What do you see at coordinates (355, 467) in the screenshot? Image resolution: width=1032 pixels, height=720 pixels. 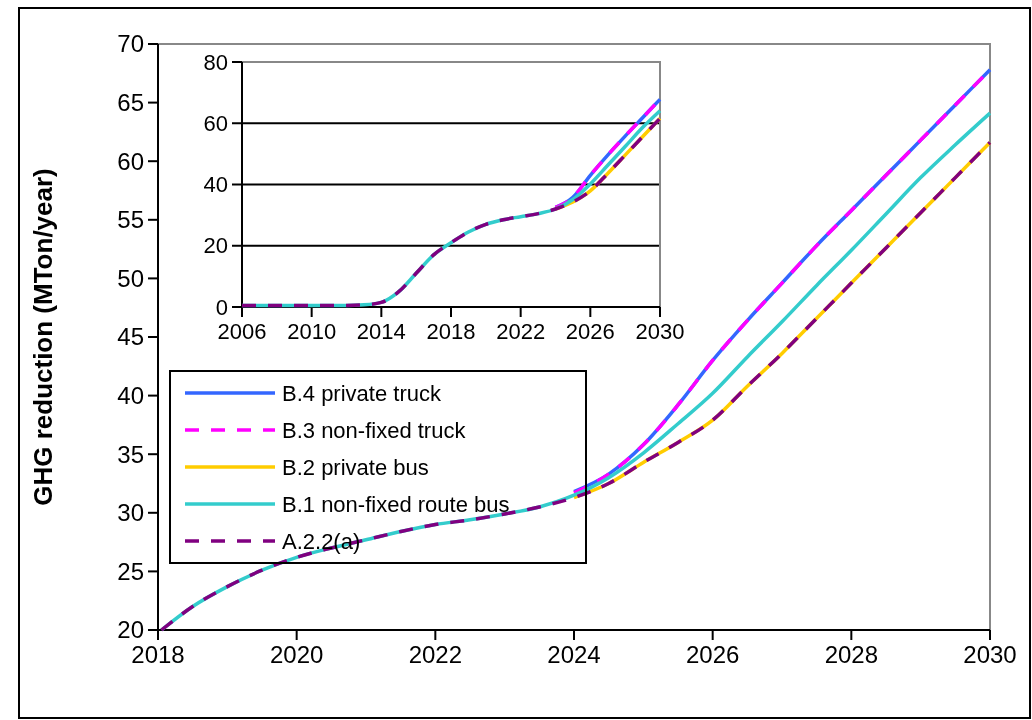 I see `legend-label: B.2 private bus` at bounding box center [355, 467].